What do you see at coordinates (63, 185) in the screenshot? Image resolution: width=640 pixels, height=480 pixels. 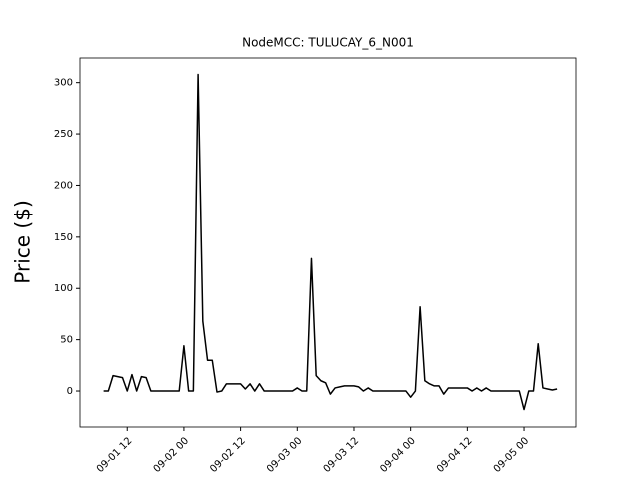 I see `y-tick-label: 200` at bounding box center [63, 185].